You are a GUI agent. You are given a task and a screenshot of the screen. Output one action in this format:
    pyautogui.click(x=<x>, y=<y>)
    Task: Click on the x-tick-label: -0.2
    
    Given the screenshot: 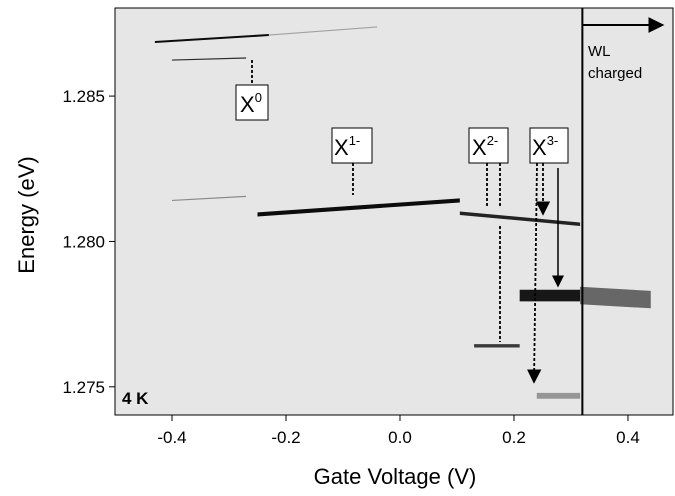 What is the action you would take?
    pyautogui.click(x=285, y=437)
    